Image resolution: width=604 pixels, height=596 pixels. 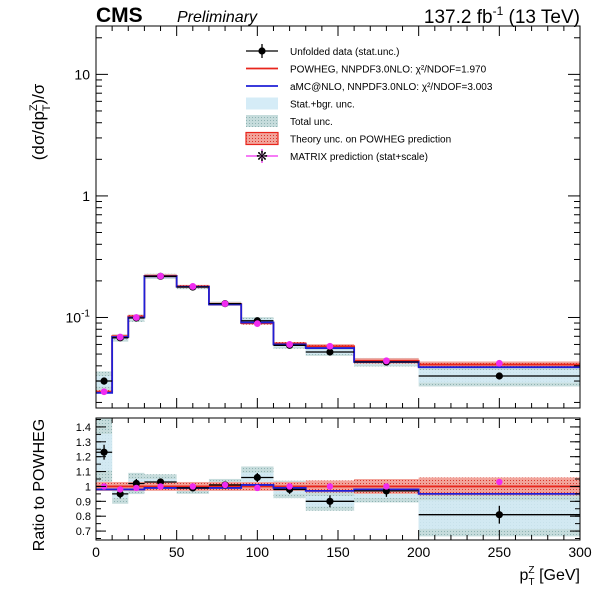 What do you see at coordinates (502, 16) in the screenshot?
I see `lumi-label: 137.2 fb-1 (13 TeV)` at bounding box center [502, 16].